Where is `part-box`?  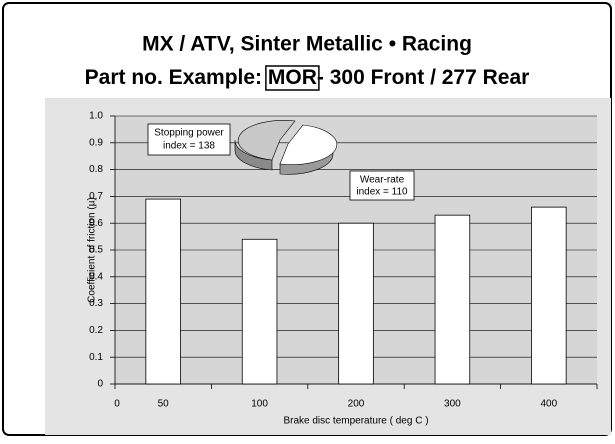 part-box is located at coordinates (292, 78).